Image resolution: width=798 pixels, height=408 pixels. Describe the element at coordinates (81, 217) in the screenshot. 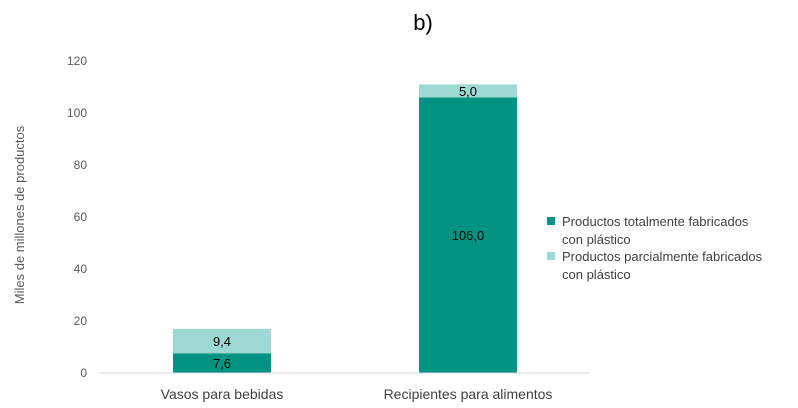

I see `y-tick-label: 60` at that location.